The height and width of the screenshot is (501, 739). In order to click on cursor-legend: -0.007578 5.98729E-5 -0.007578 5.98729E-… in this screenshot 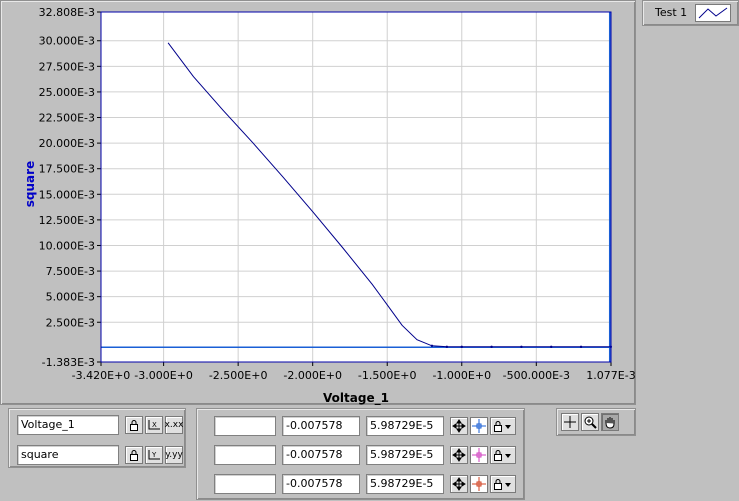, I will do `click(360, 454)`.